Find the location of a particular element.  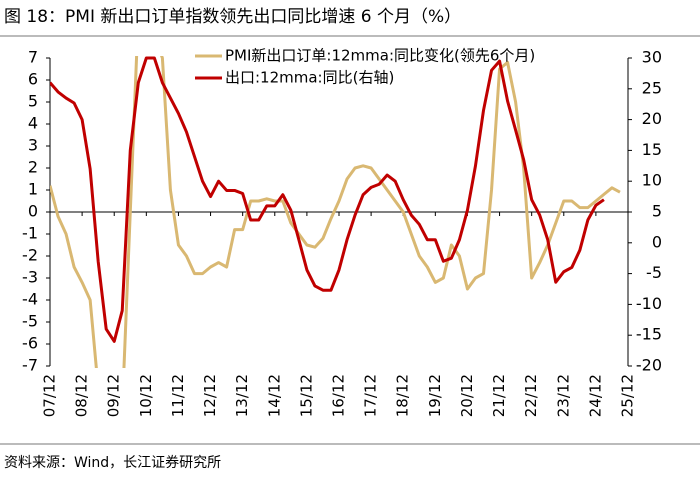

x-tick-label: 09/12 is located at coordinates (114, 395).